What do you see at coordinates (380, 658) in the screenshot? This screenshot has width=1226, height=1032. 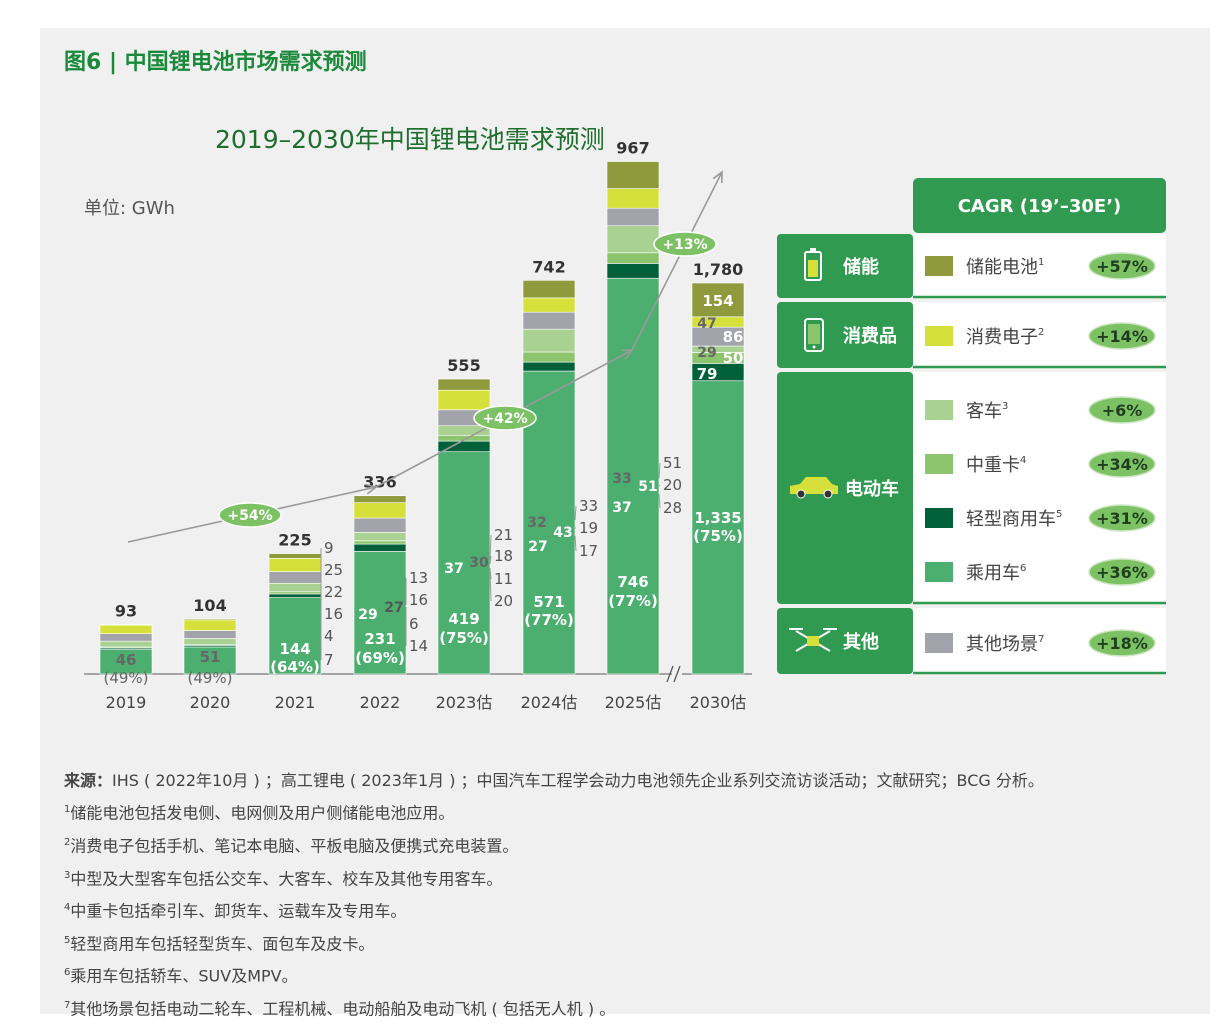 I see `data-label: (69%)` at bounding box center [380, 658].